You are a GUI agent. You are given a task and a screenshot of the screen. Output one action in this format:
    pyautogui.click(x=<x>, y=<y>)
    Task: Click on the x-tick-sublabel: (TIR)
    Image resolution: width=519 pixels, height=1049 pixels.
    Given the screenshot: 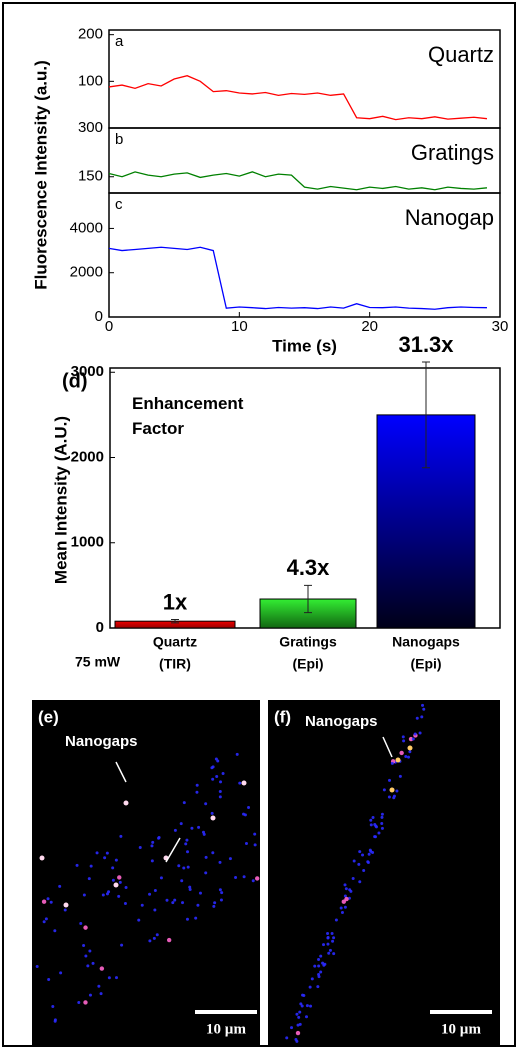 What is the action you would take?
    pyautogui.click(x=175, y=664)
    